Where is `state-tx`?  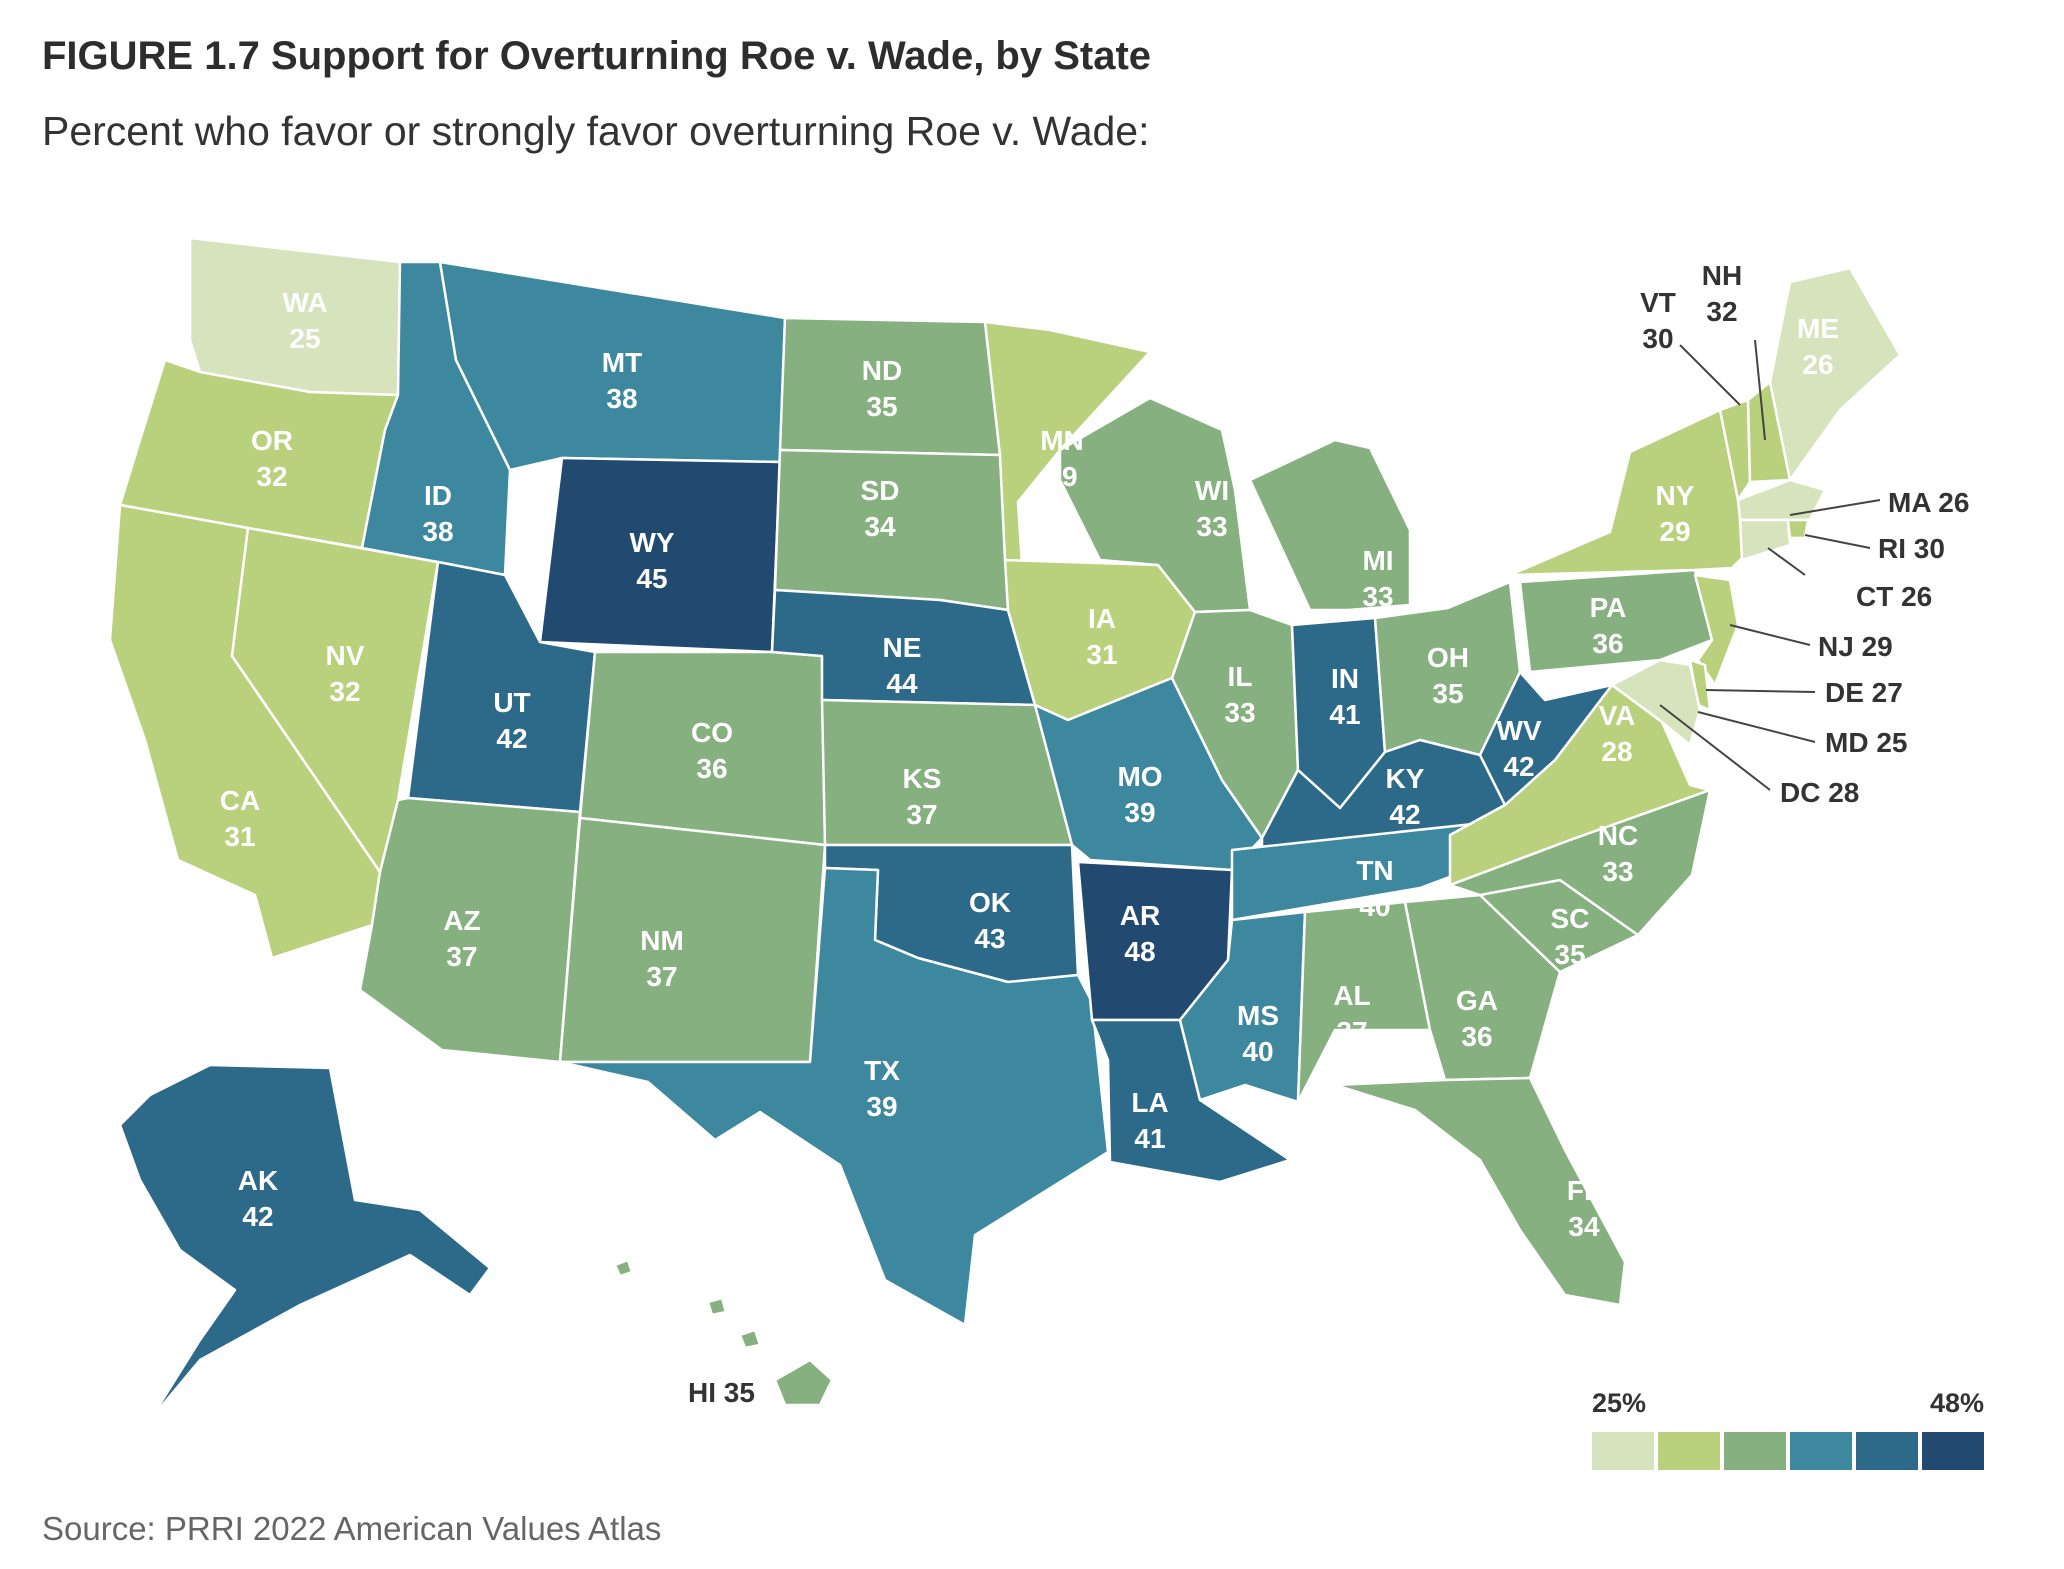
state-tx is located at coordinates (834, 1096).